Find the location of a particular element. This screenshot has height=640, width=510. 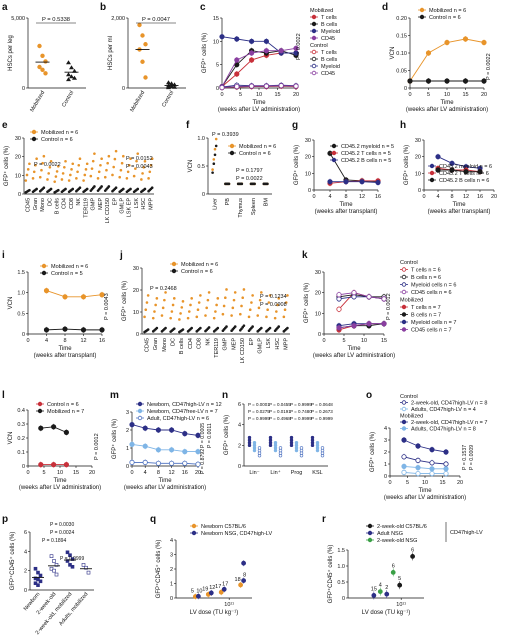

legend-label: Mobilized n = 7 is located at coordinates (65, 412).